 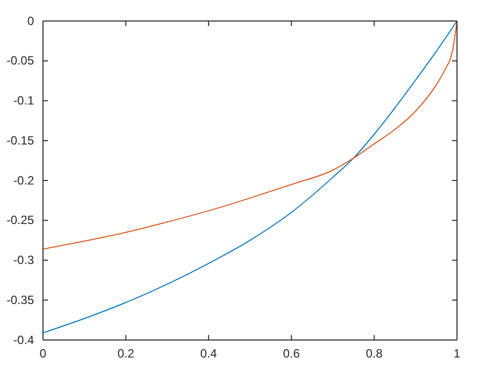 What do you see at coordinates (291, 353) in the screenshot?
I see `x-tick-label: 0.6` at bounding box center [291, 353].